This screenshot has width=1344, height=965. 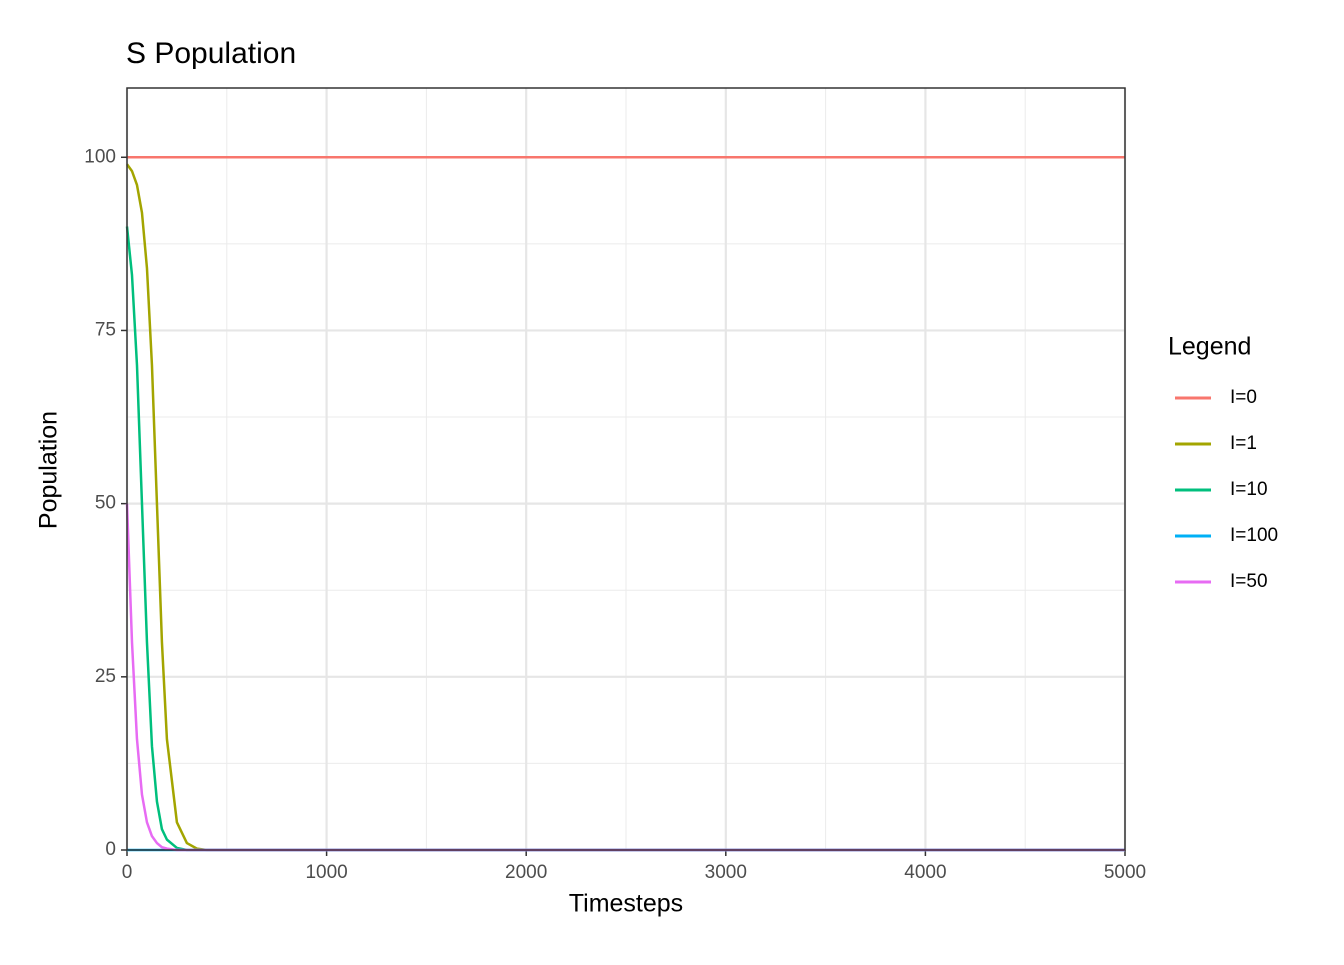 I want to click on x-tick-label: 3000, so click(x=726, y=872).